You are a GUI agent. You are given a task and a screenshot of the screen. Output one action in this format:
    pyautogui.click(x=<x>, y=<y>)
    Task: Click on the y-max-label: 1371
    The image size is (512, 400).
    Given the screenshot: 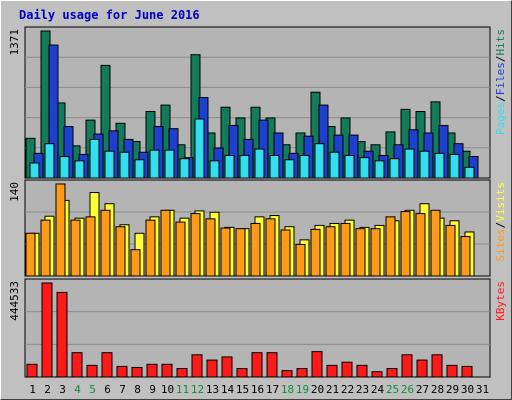 What is the action you would take?
    pyautogui.click(x=14, y=42)
    